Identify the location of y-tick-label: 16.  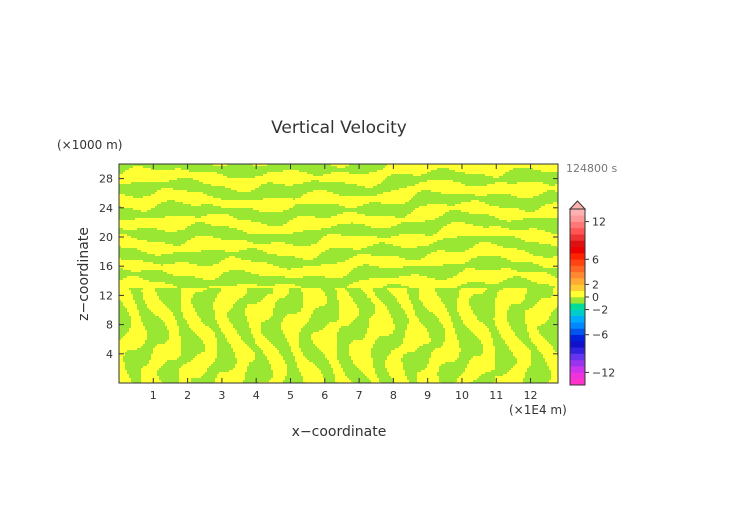
(106, 266).